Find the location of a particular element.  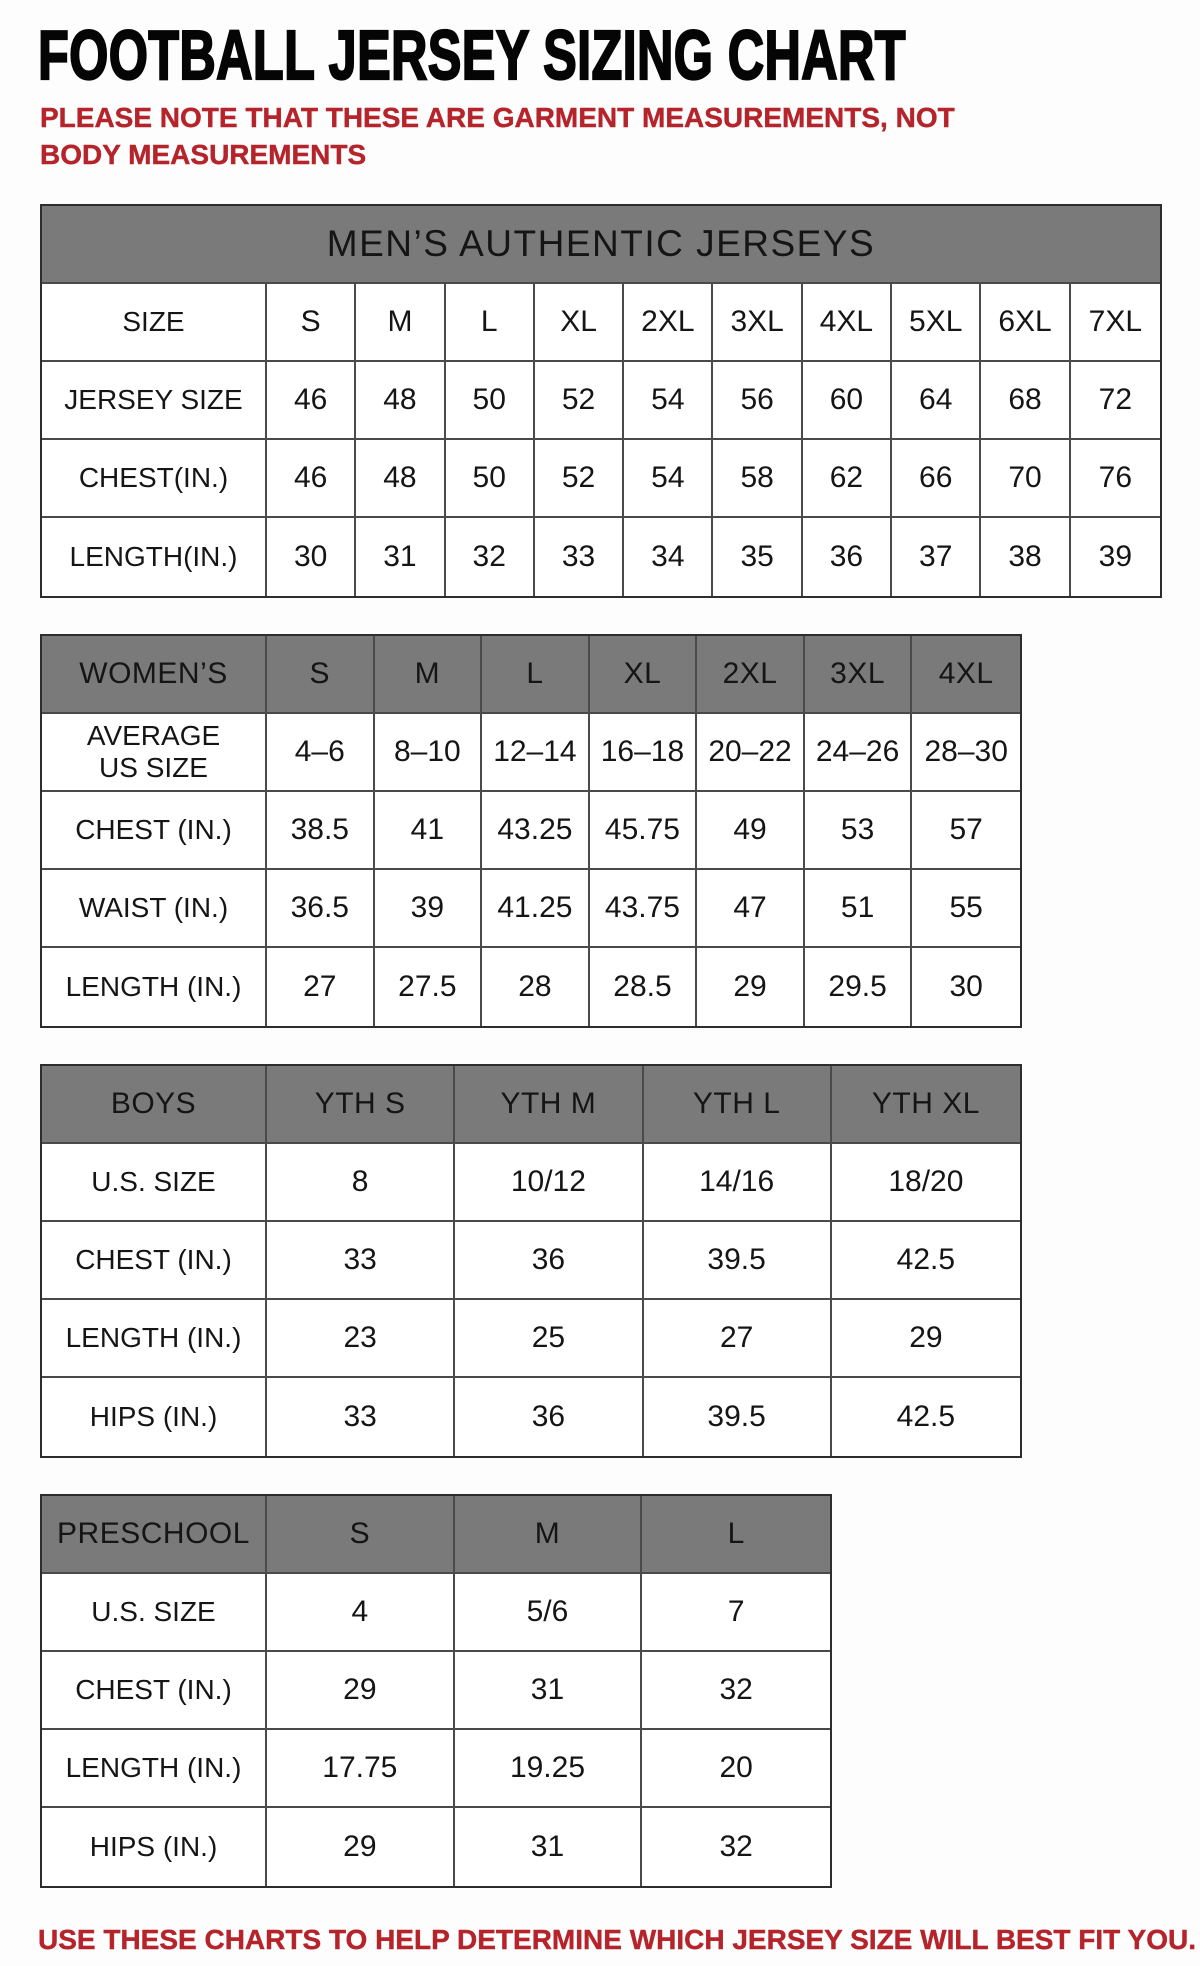

preschool-value-cell: 17.75 is located at coordinates (361, 1768).